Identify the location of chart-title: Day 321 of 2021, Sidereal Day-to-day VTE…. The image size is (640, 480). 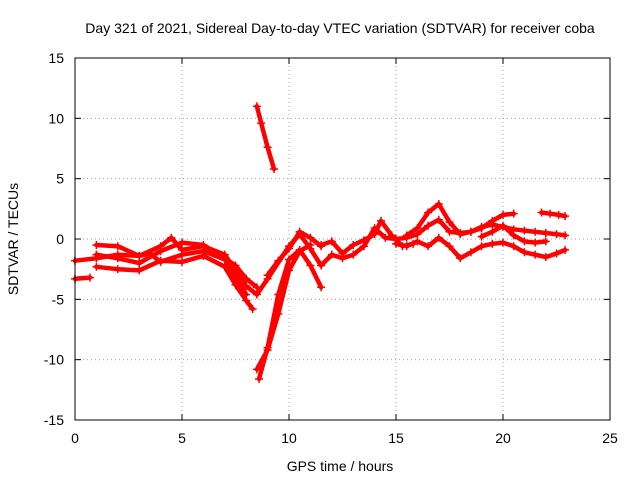
(340, 28).